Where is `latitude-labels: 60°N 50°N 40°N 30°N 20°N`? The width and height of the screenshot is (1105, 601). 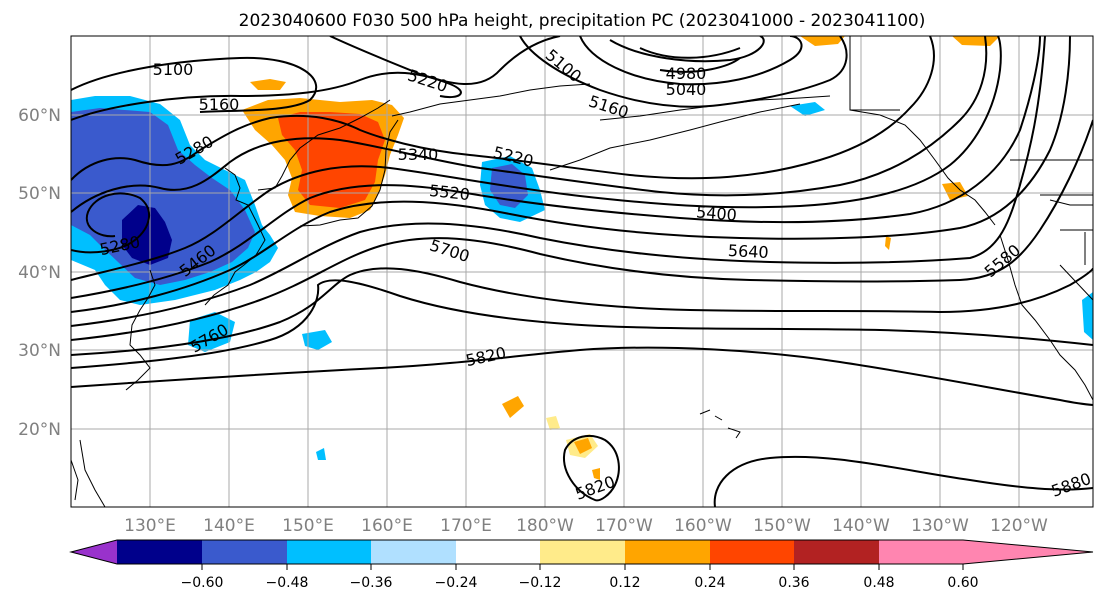 latitude-labels: 60°N 50°N 40°N 30°N 20°N is located at coordinates (39, 273).